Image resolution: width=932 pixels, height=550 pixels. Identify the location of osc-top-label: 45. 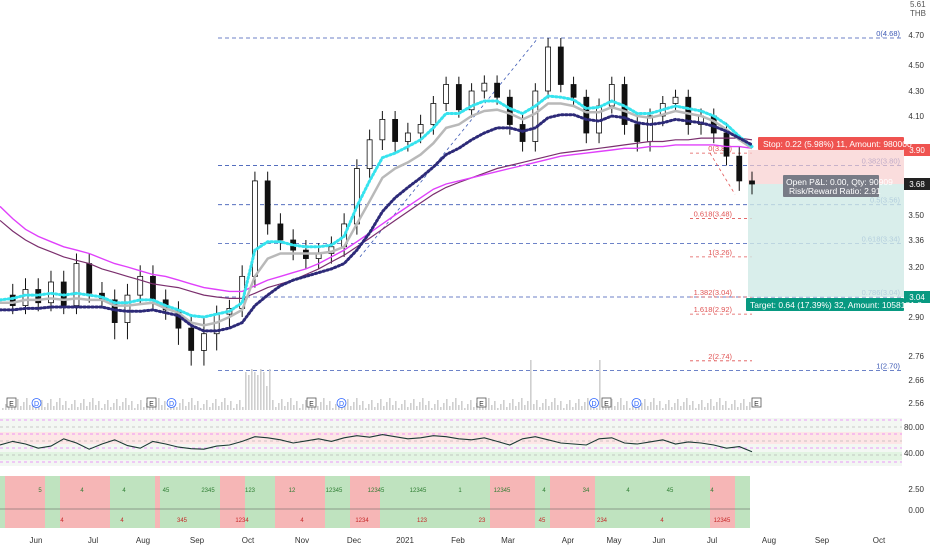
(166, 491).